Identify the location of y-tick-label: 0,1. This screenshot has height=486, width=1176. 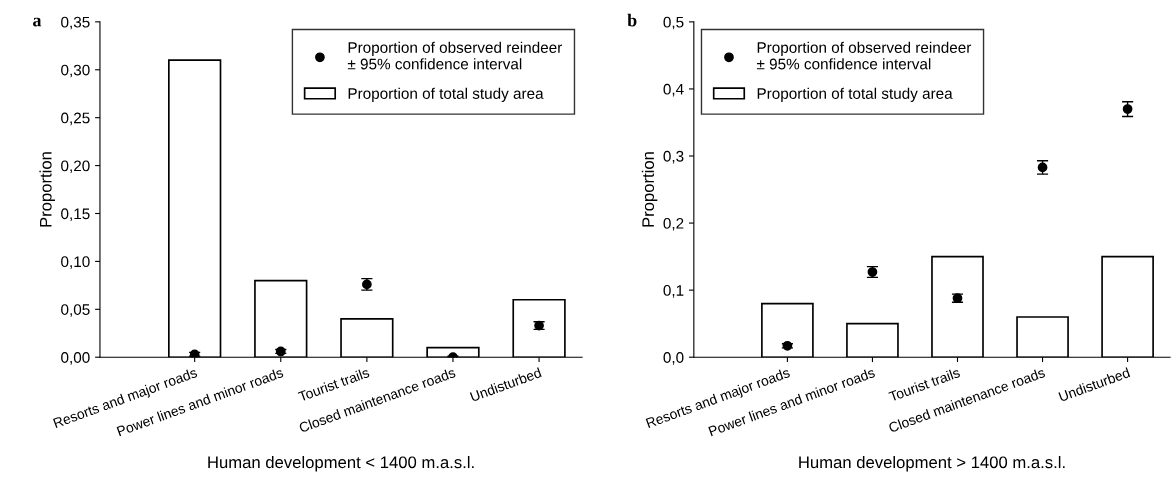
(673, 291).